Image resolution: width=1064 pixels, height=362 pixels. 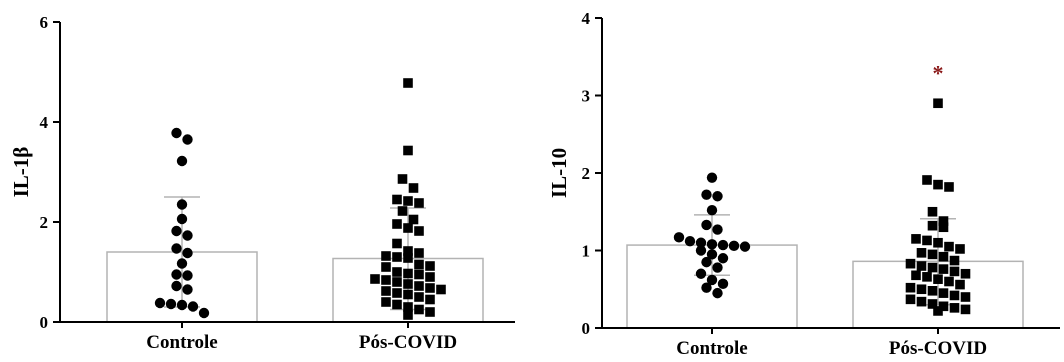 What do you see at coordinates (586, 173) in the screenshot?
I see `y-tick-label-2: 2` at bounding box center [586, 173].